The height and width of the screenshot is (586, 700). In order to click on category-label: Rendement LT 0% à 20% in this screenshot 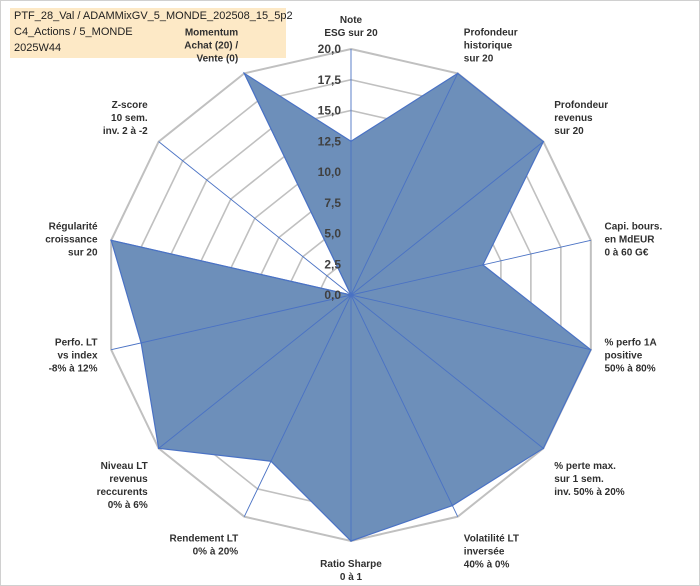, I will do `click(203, 545)`.